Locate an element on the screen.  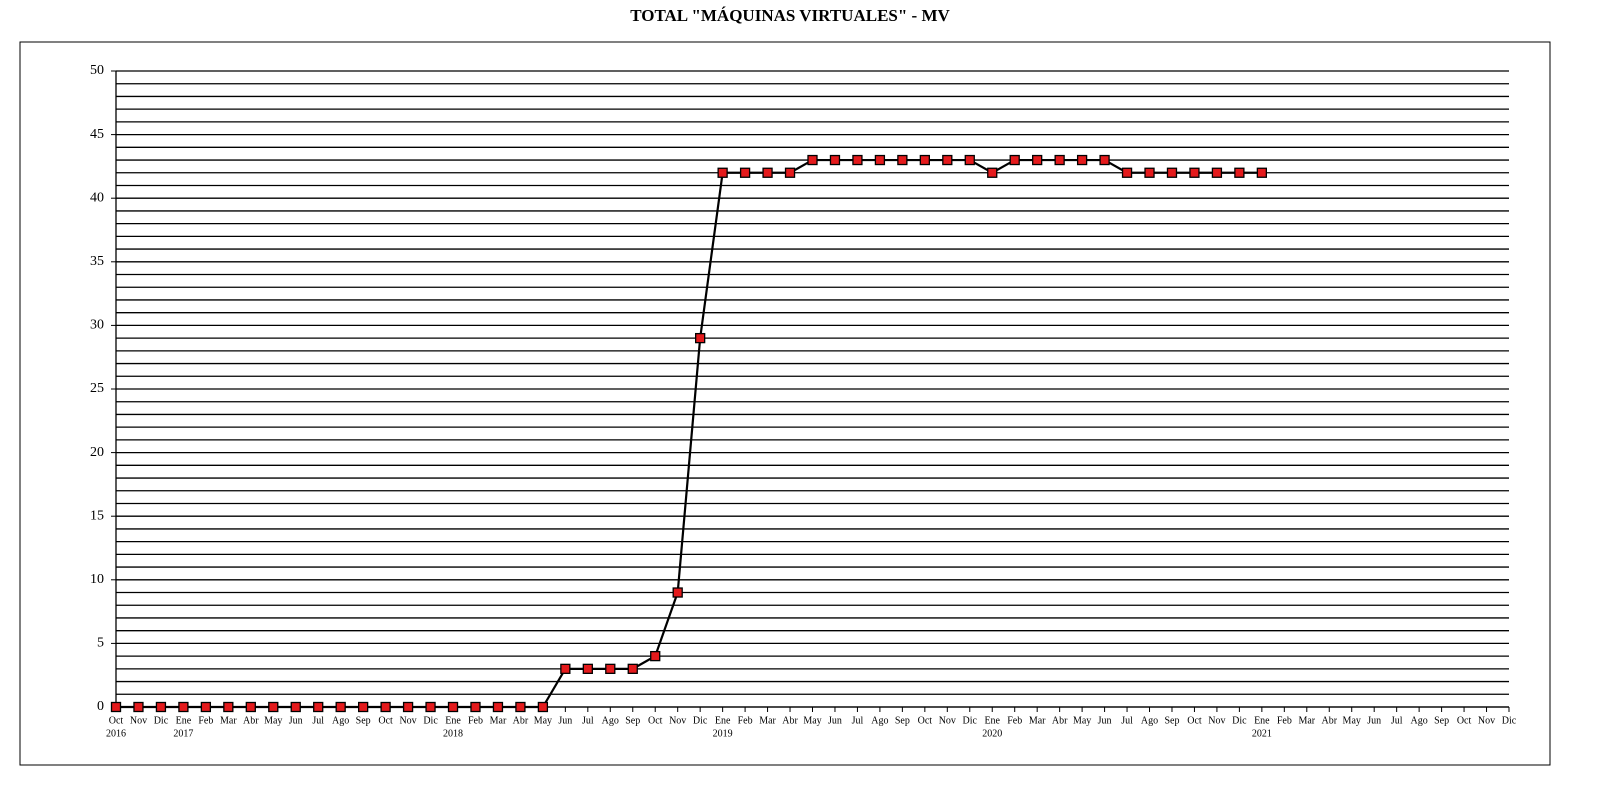
y-tick-label: 25 is located at coordinates (97, 388).